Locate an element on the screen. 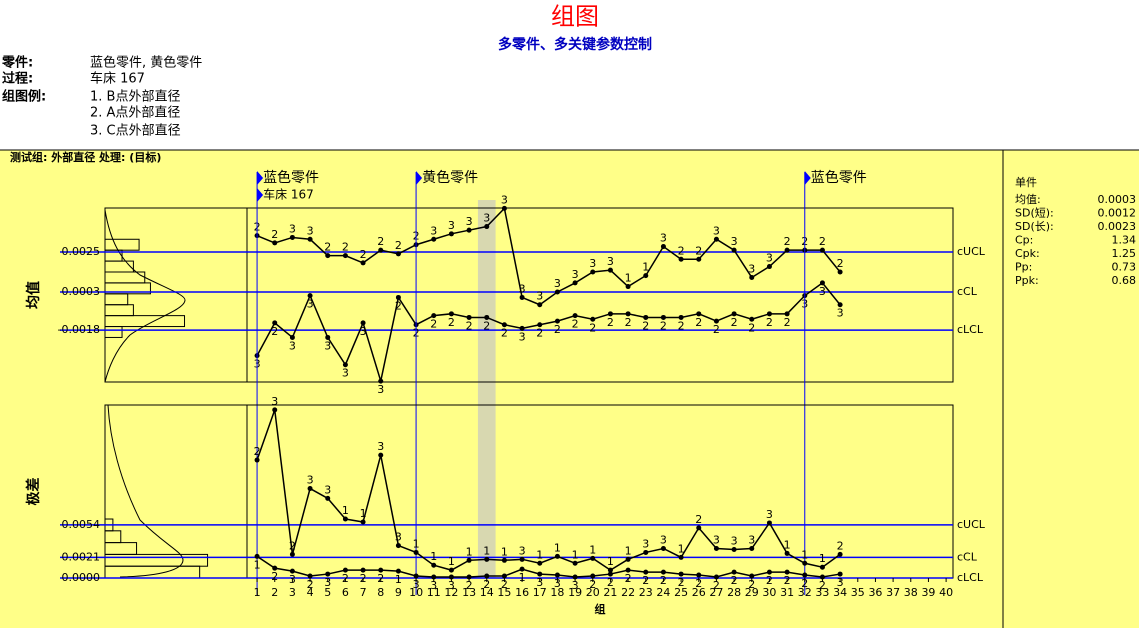 The image size is (1139, 628). x-tick-label: 5 is located at coordinates (327, 592).